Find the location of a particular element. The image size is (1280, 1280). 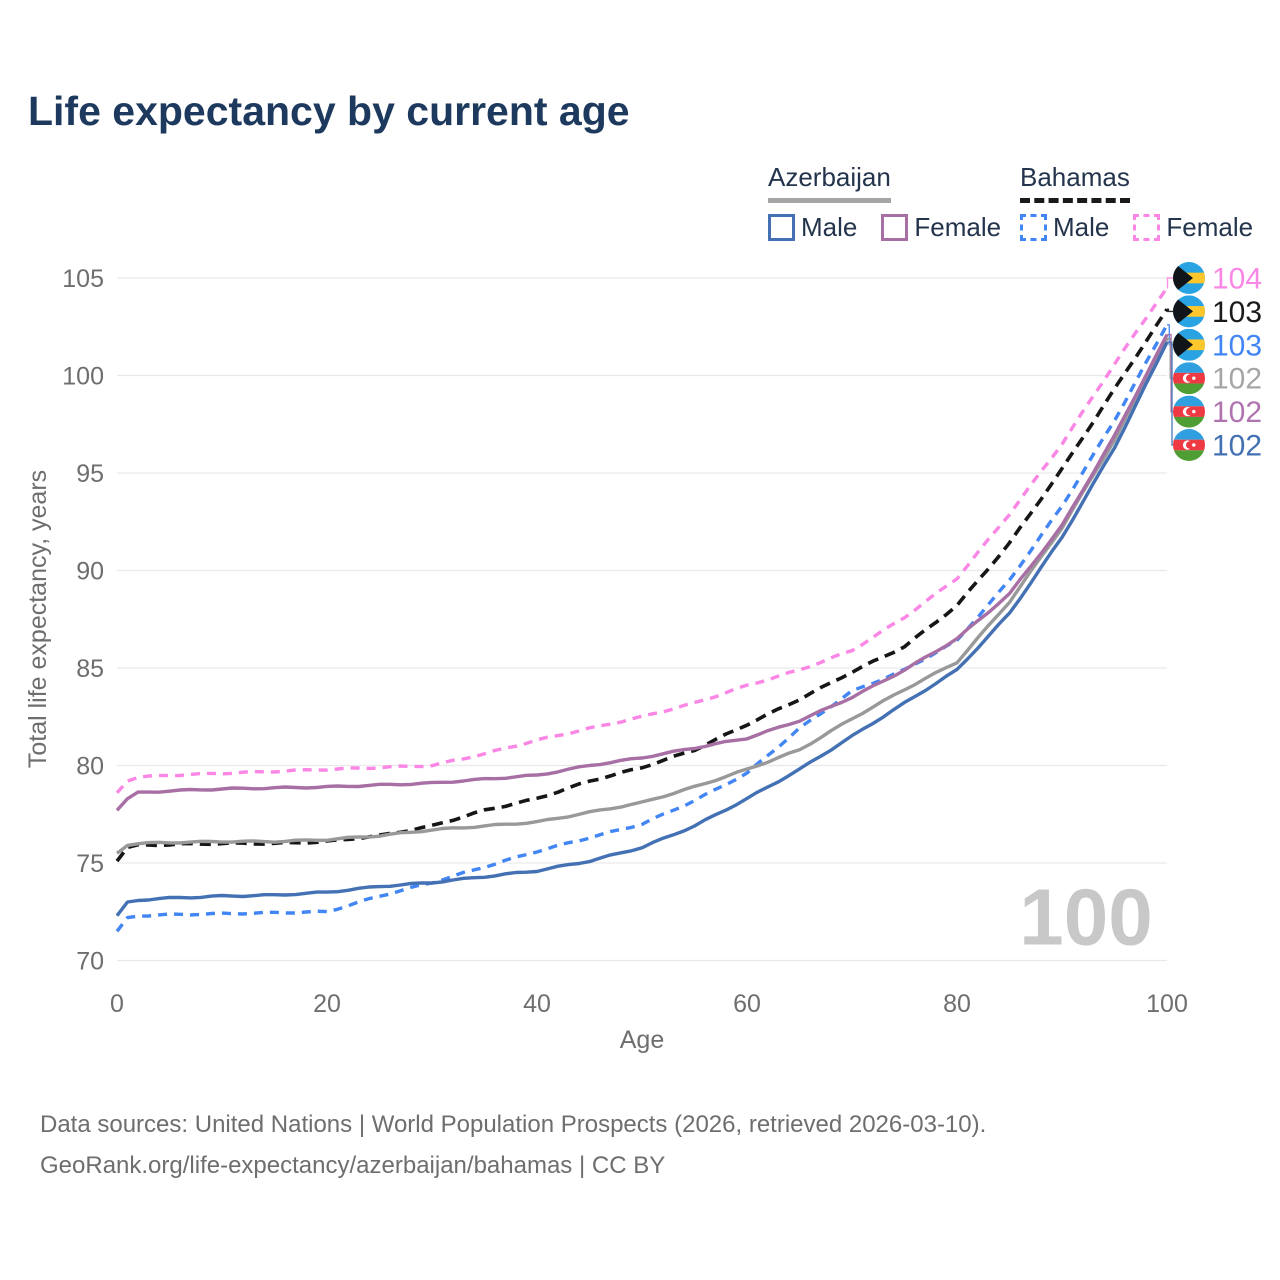

legend-swatch-azerbaijan-female is located at coordinates (895, 227).